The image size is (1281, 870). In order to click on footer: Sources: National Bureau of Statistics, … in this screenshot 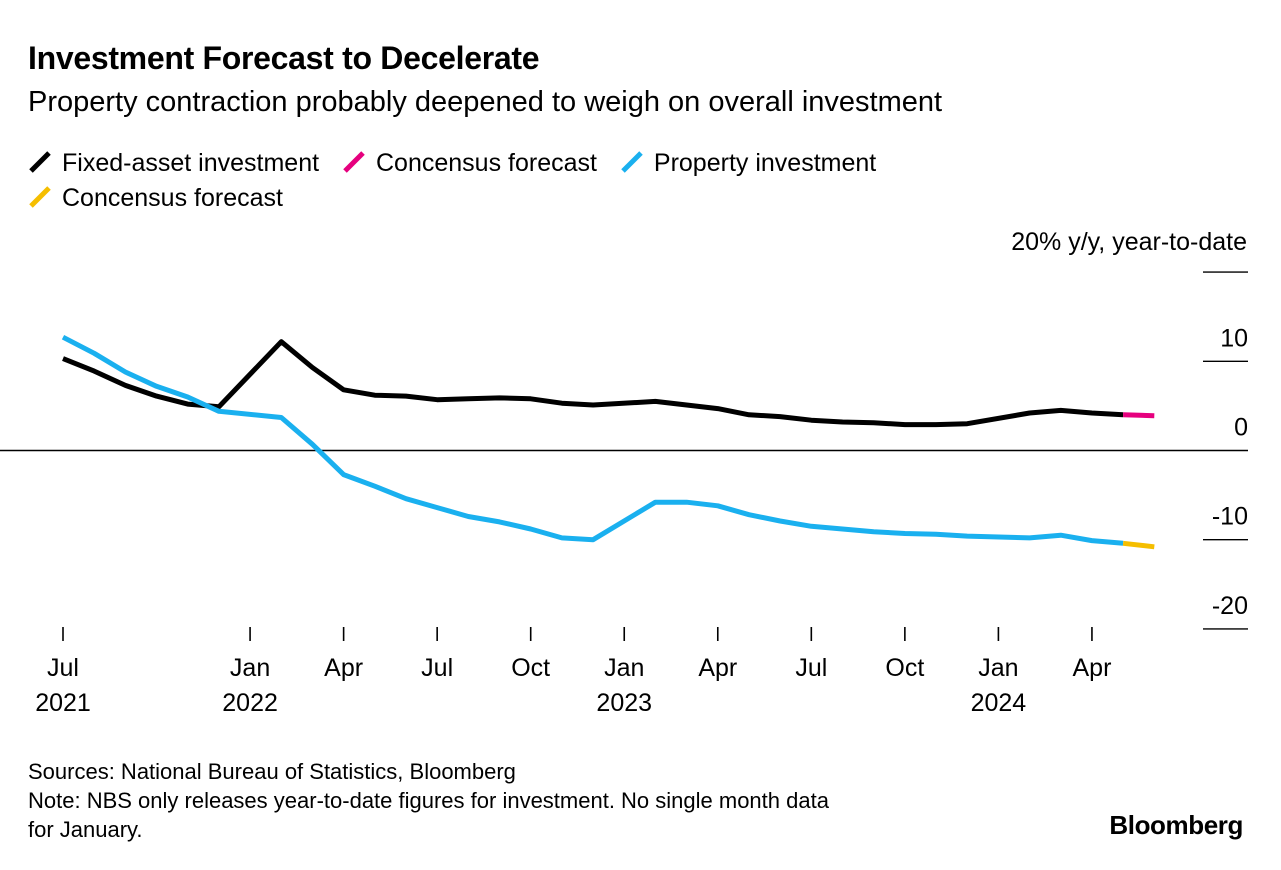, I will do `click(428, 800)`.